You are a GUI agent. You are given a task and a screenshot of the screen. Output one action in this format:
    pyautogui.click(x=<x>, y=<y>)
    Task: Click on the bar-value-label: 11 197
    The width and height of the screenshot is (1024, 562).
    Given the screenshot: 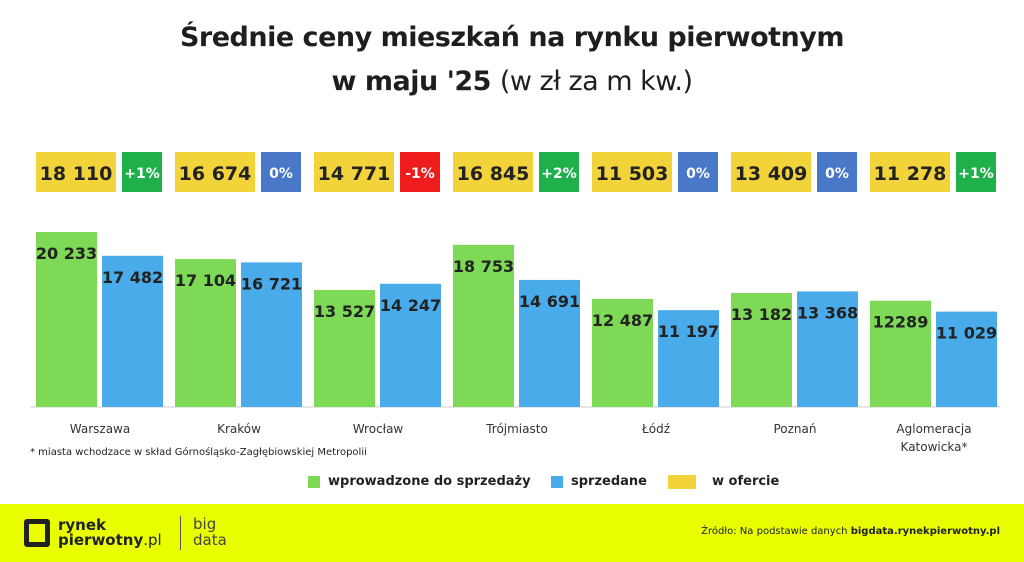 What is the action you would take?
    pyautogui.click(x=688, y=331)
    